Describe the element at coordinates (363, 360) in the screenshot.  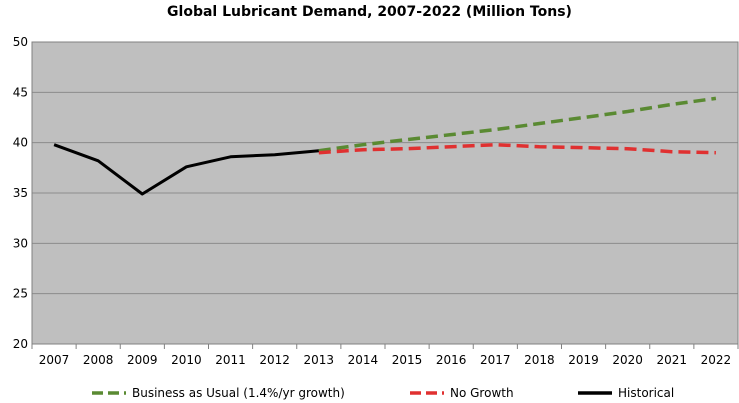
I see `x-tick-label: 2014` at that location.